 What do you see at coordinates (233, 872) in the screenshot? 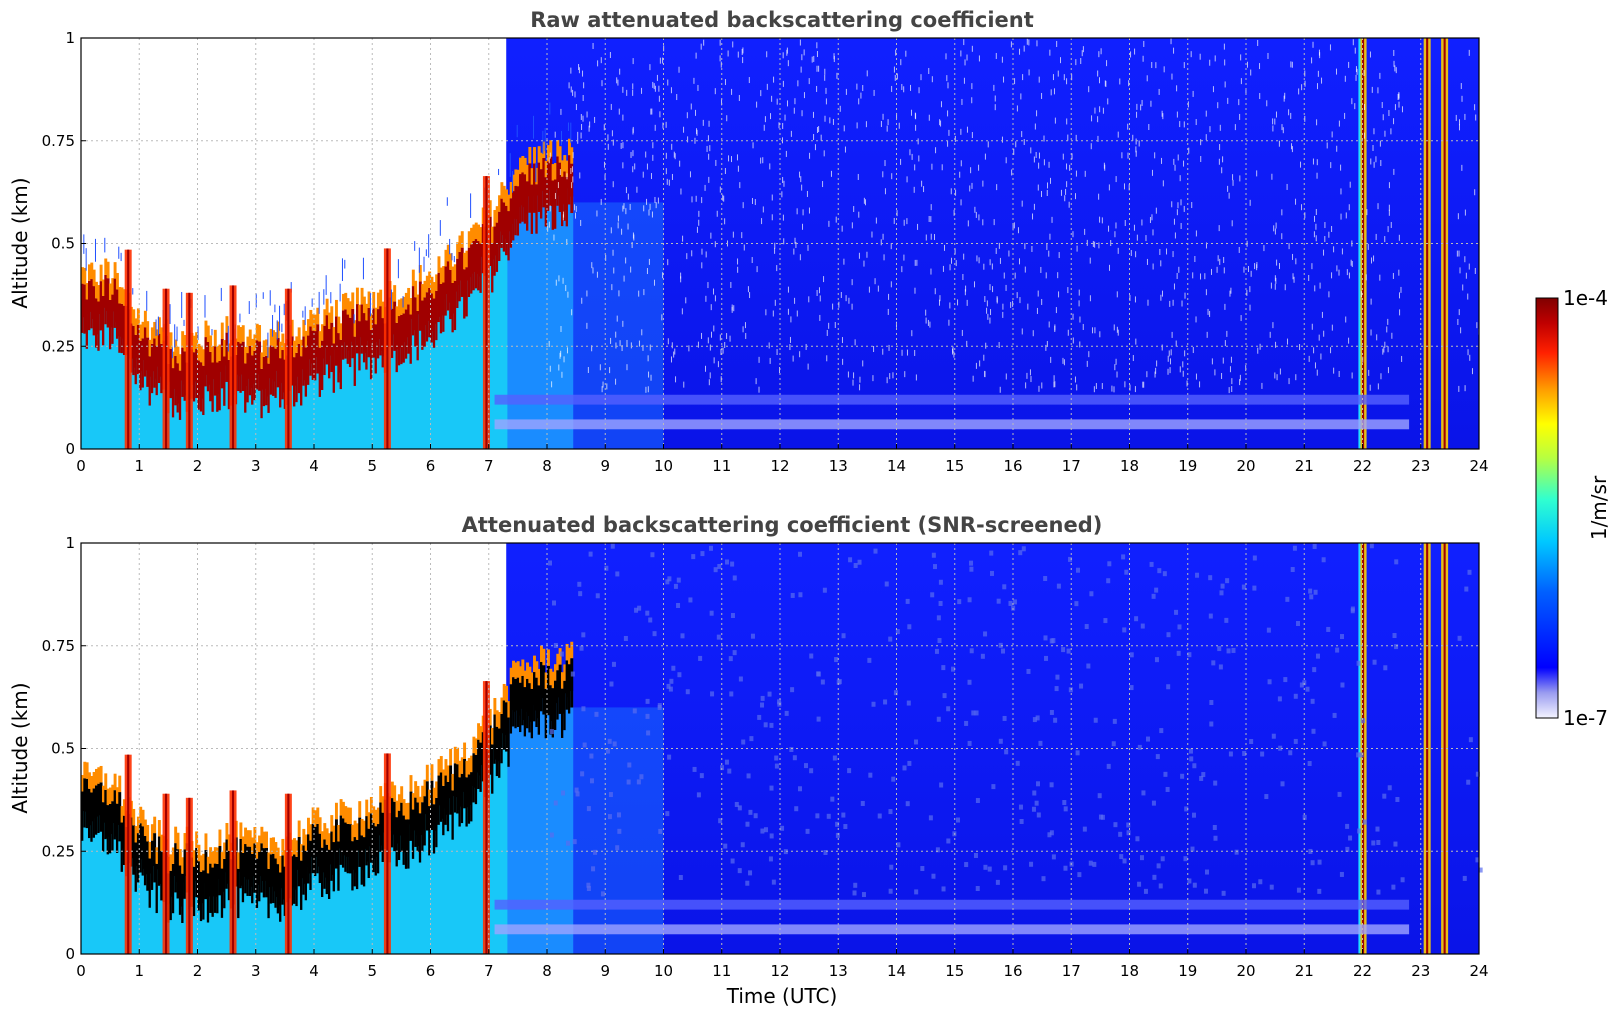
I see `plume-core` at bounding box center [233, 872].